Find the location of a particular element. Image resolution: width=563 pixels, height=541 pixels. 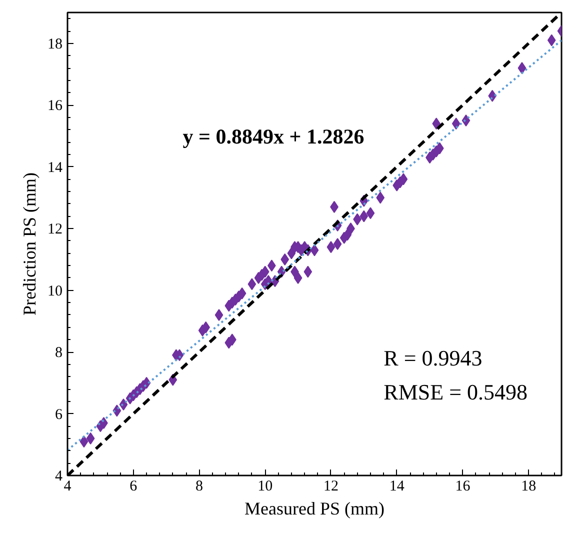

y-tick-label: 4 is located at coordinates (59, 476).